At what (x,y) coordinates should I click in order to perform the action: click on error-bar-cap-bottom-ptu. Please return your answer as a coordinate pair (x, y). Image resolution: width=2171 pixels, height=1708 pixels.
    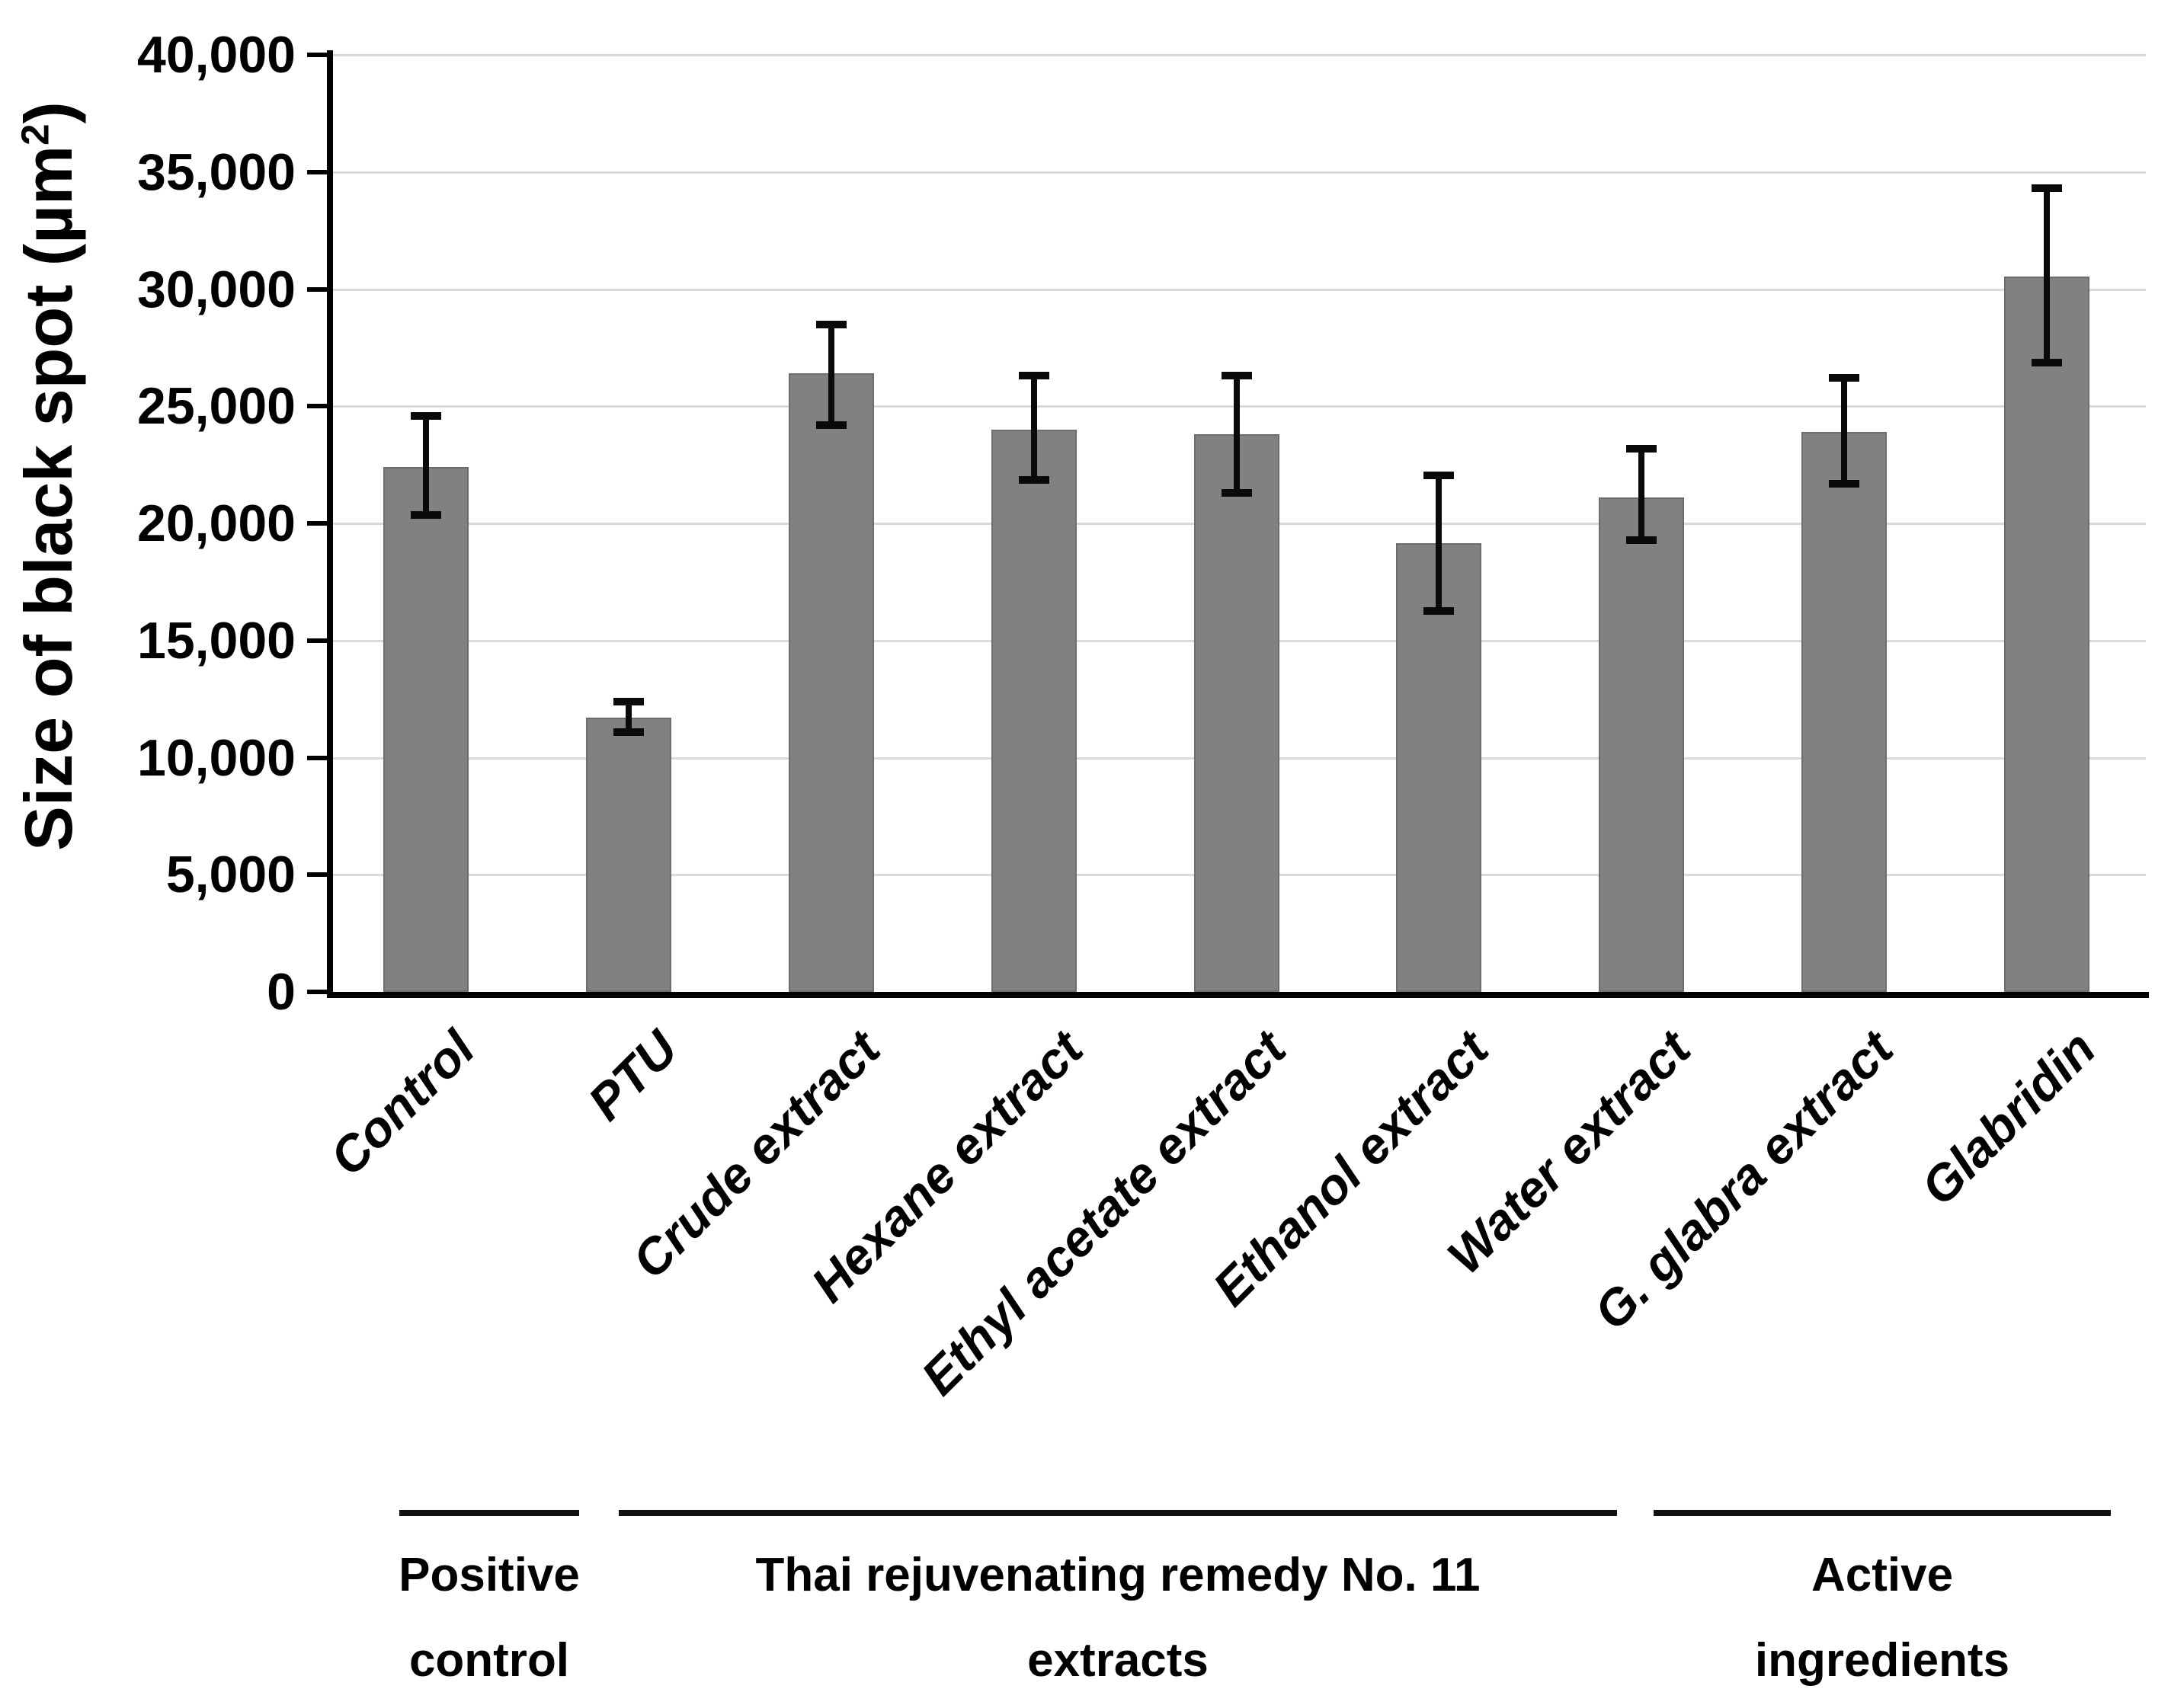
    Looking at the image, I should click on (628, 732).